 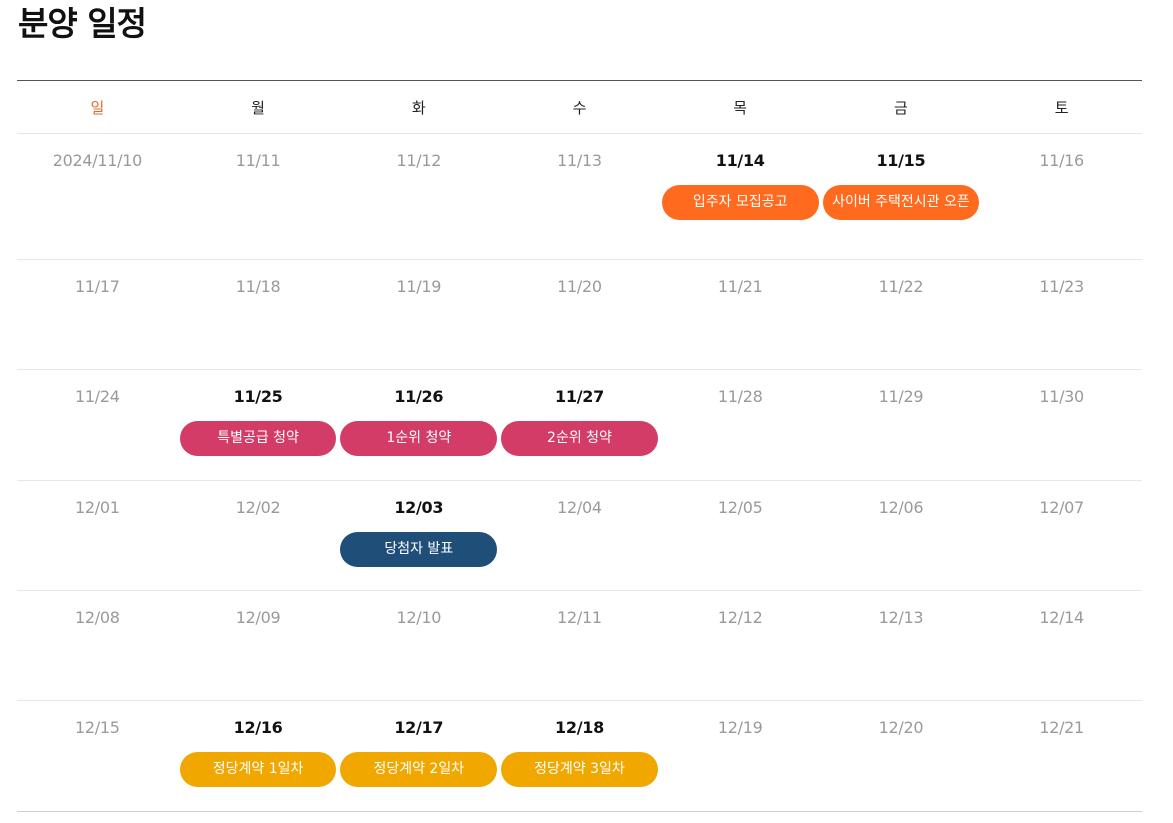 I want to click on calendar-date: 12/19, so click(x=740, y=727).